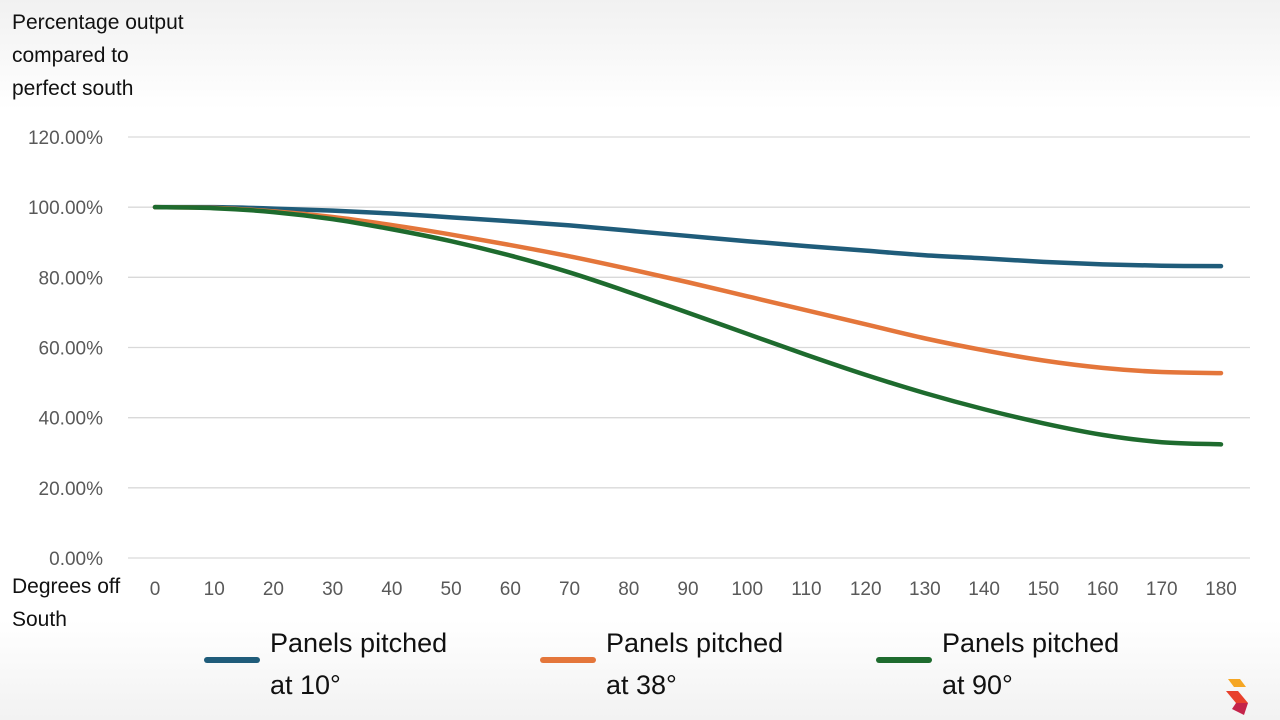 Image resolution: width=1280 pixels, height=720 pixels. What do you see at coordinates (332, 589) in the screenshot?
I see `x-tick-label: 30` at bounding box center [332, 589].